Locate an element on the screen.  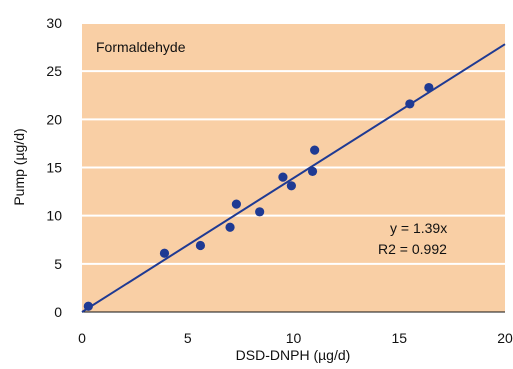
y-tick-labels: 0 5 10 15 20 25 30 is located at coordinates (54, 167).